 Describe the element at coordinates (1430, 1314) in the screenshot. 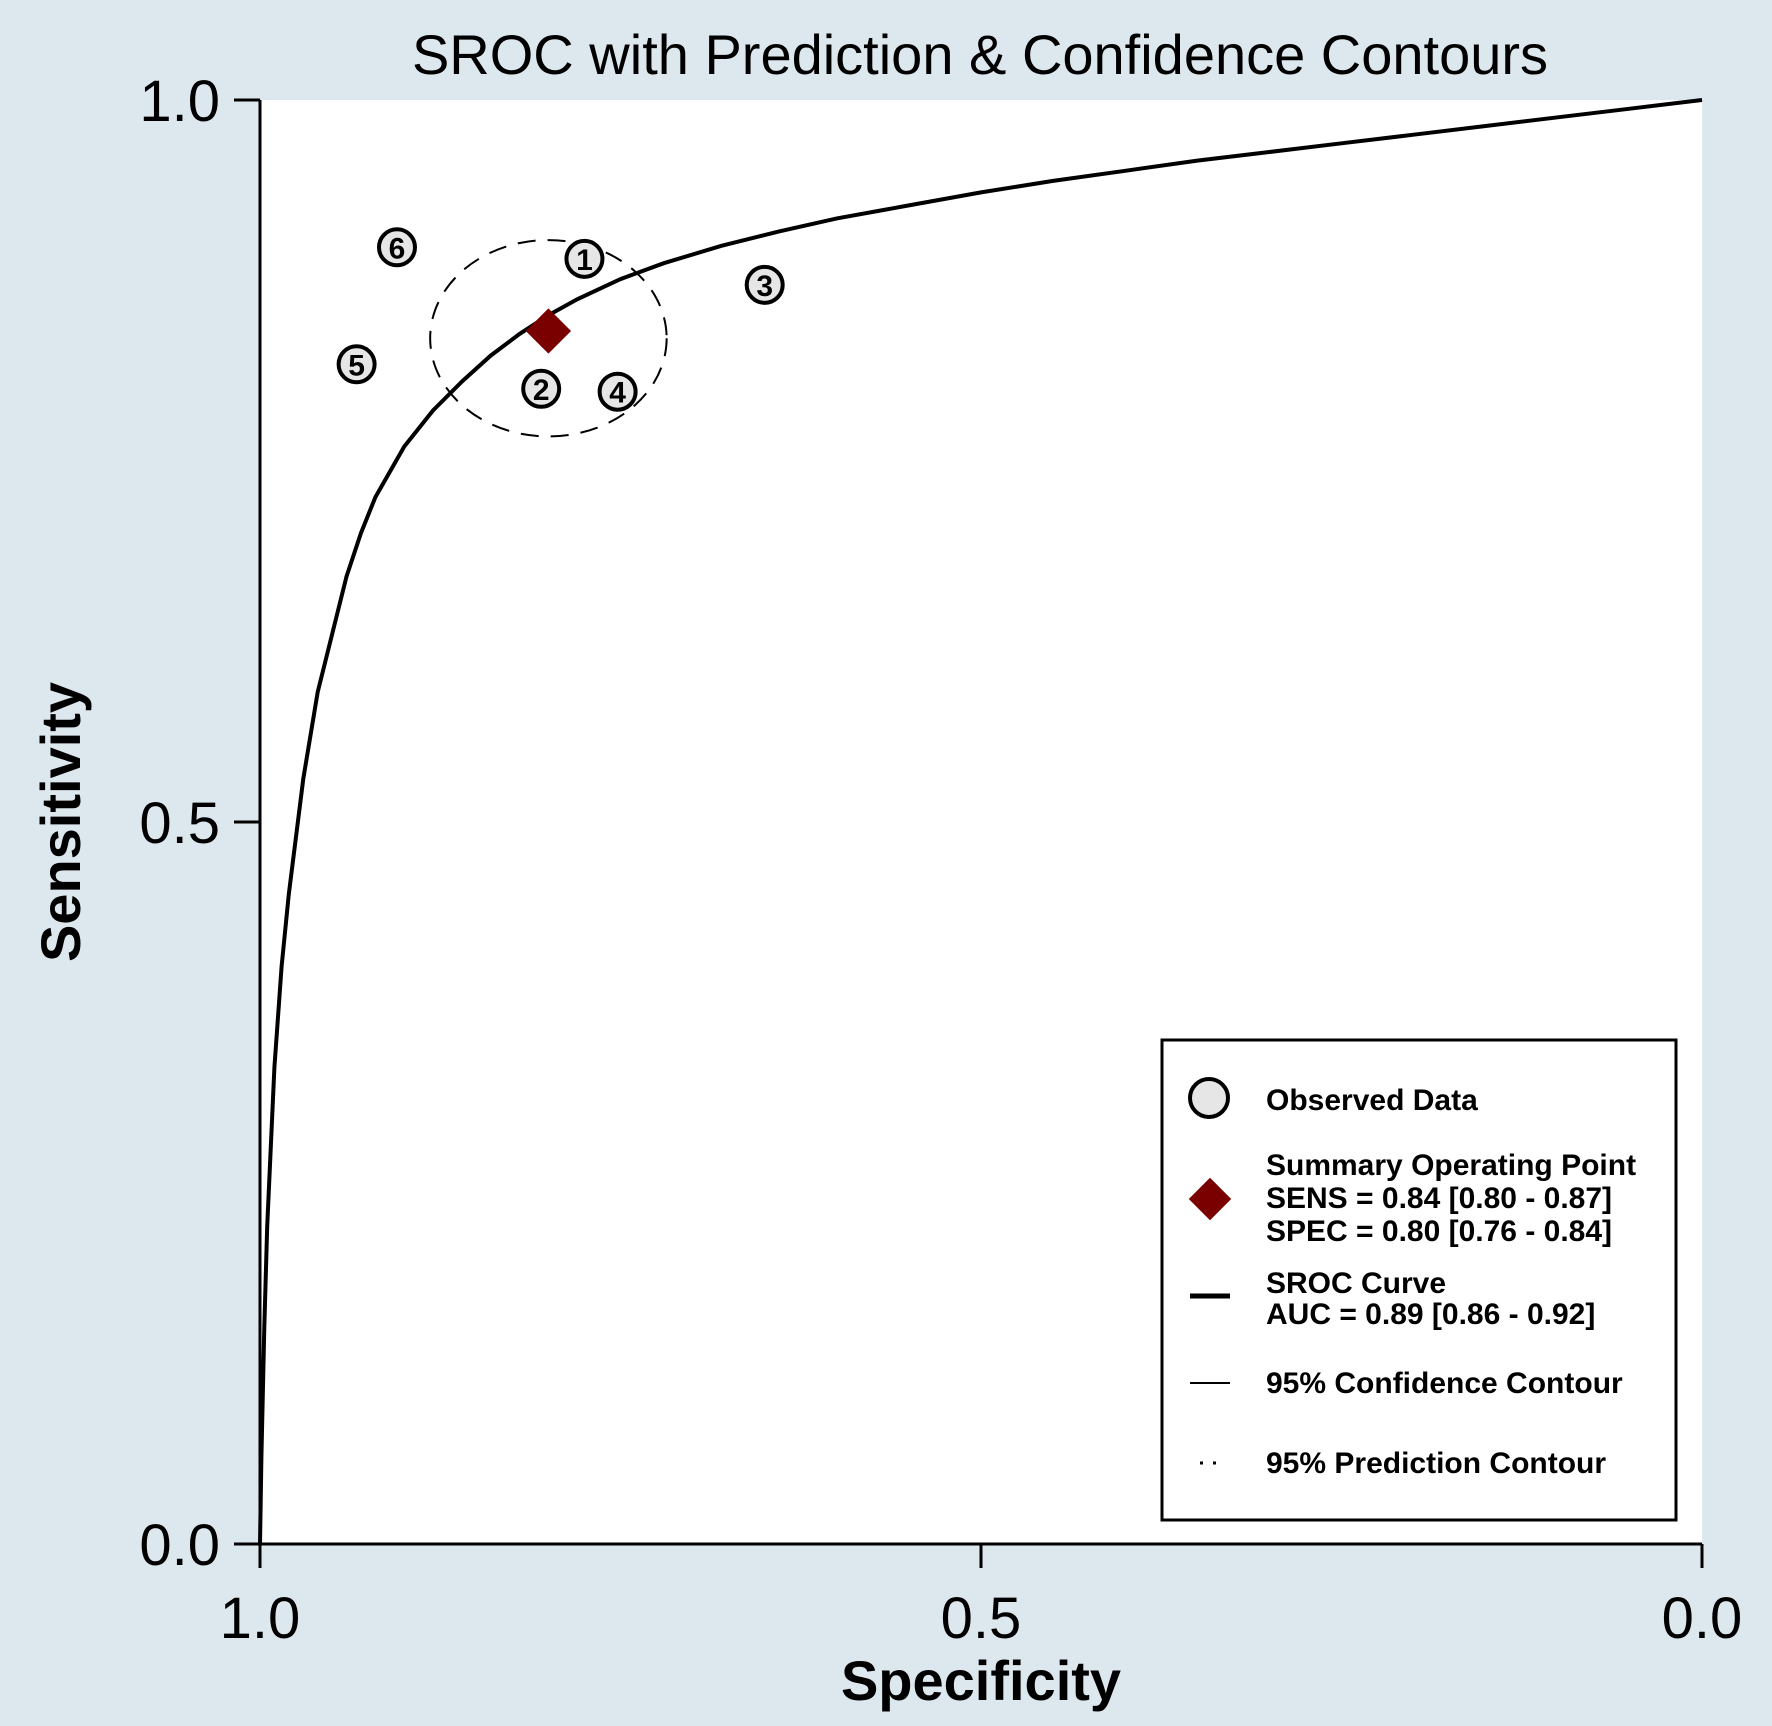

I see `legend-sroc-auc: AUC = 0.89 [0.86 - 0.92]` at that location.